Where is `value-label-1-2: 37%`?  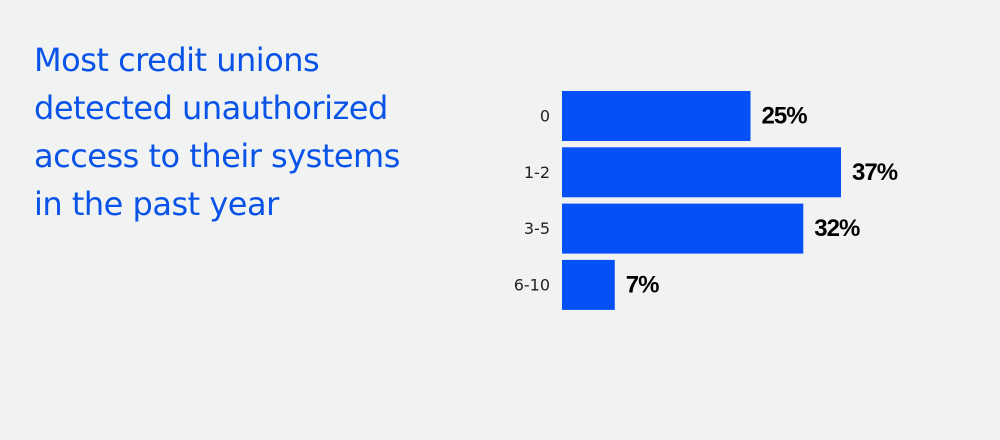 value-label-1-2: 37% is located at coordinates (875, 172).